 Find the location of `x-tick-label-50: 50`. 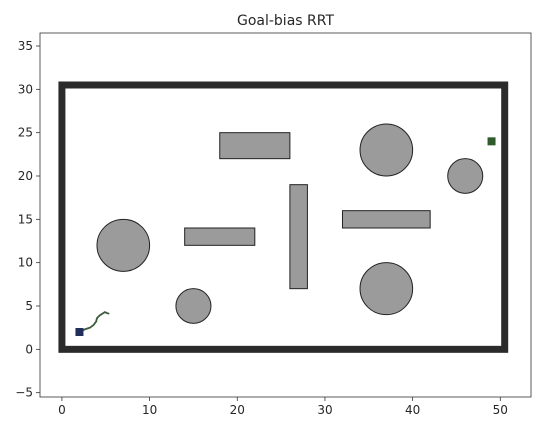

x-tick-label-50: 50 is located at coordinates (500, 410).